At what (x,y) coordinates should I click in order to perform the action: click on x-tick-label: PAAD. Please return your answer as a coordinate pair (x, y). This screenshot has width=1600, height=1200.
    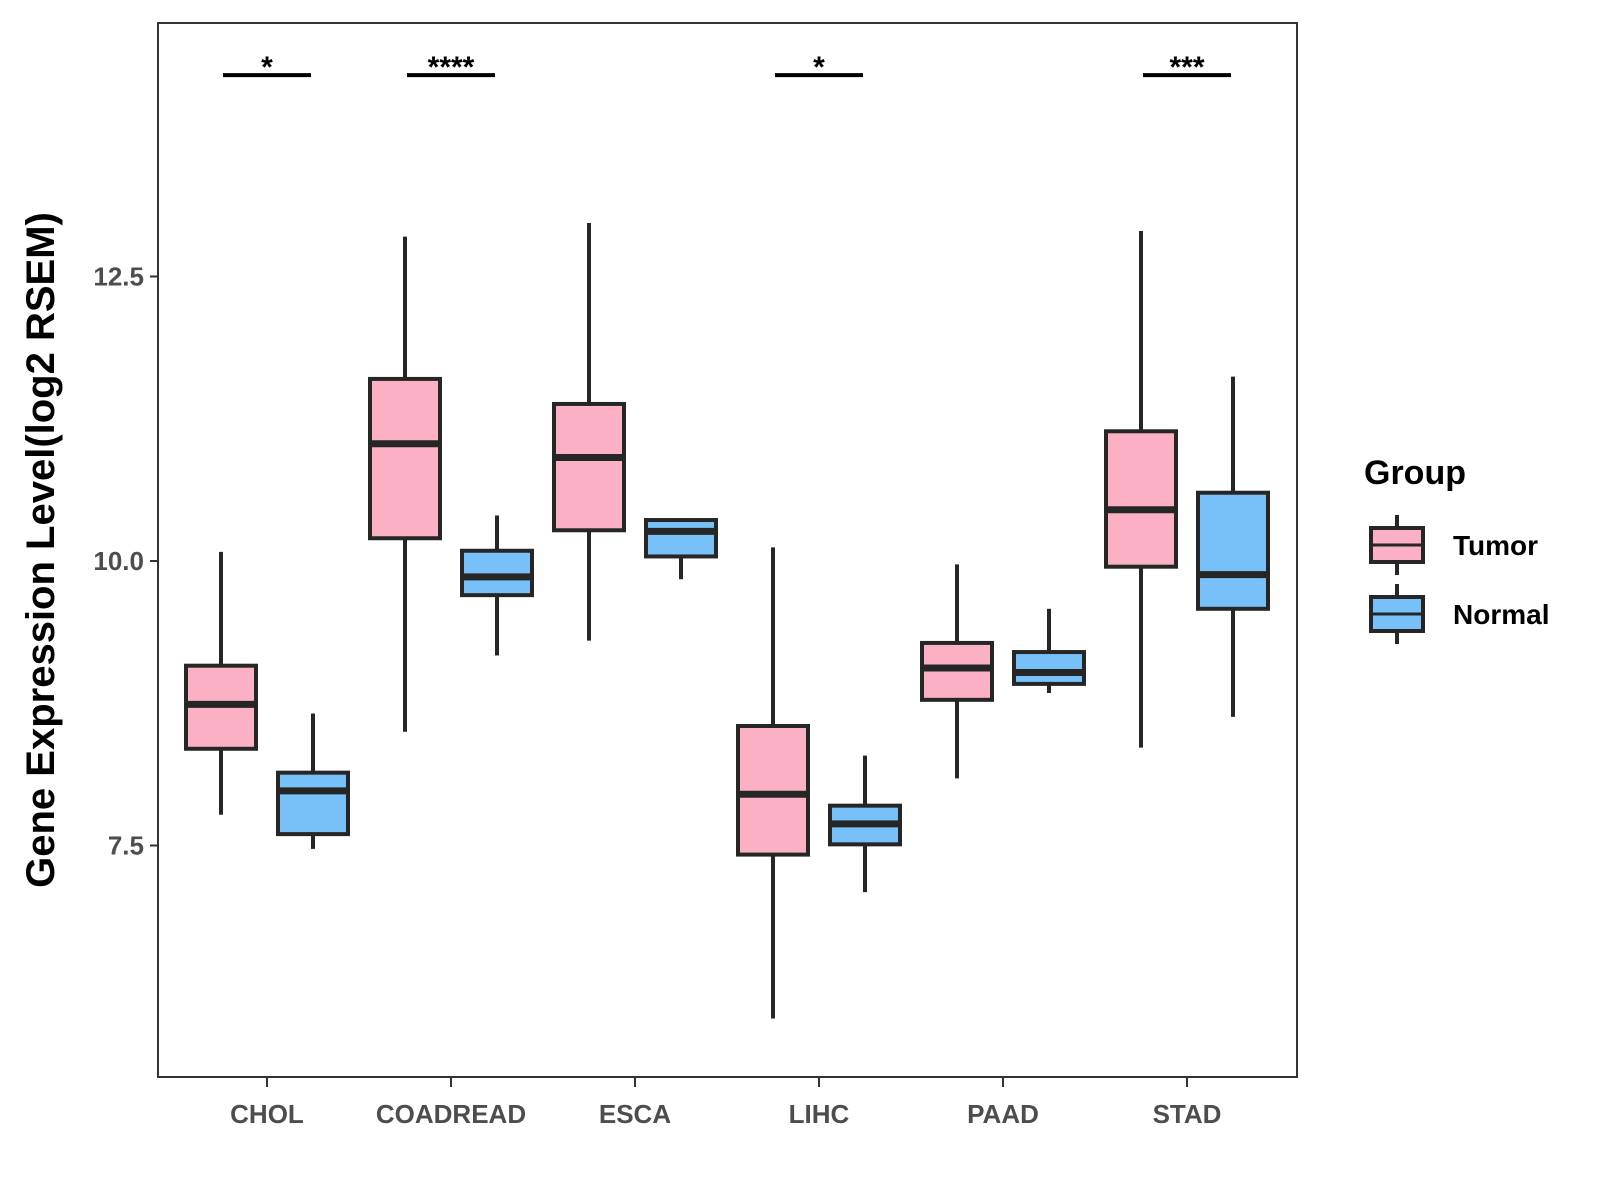
    Looking at the image, I should click on (1003, 1114).